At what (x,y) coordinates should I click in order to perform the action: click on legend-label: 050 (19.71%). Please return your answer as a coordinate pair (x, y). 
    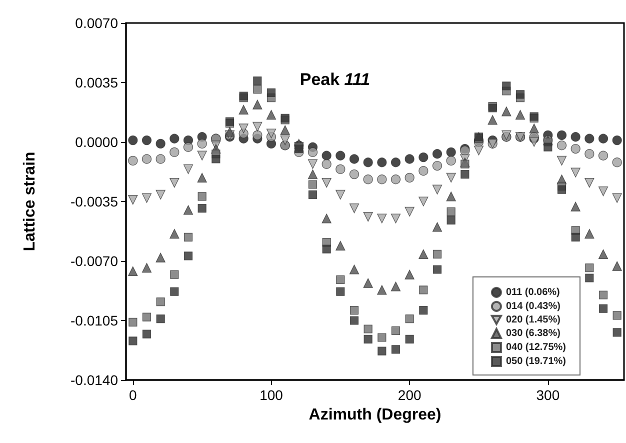
    Looking at the image, I should click on (536, 361).